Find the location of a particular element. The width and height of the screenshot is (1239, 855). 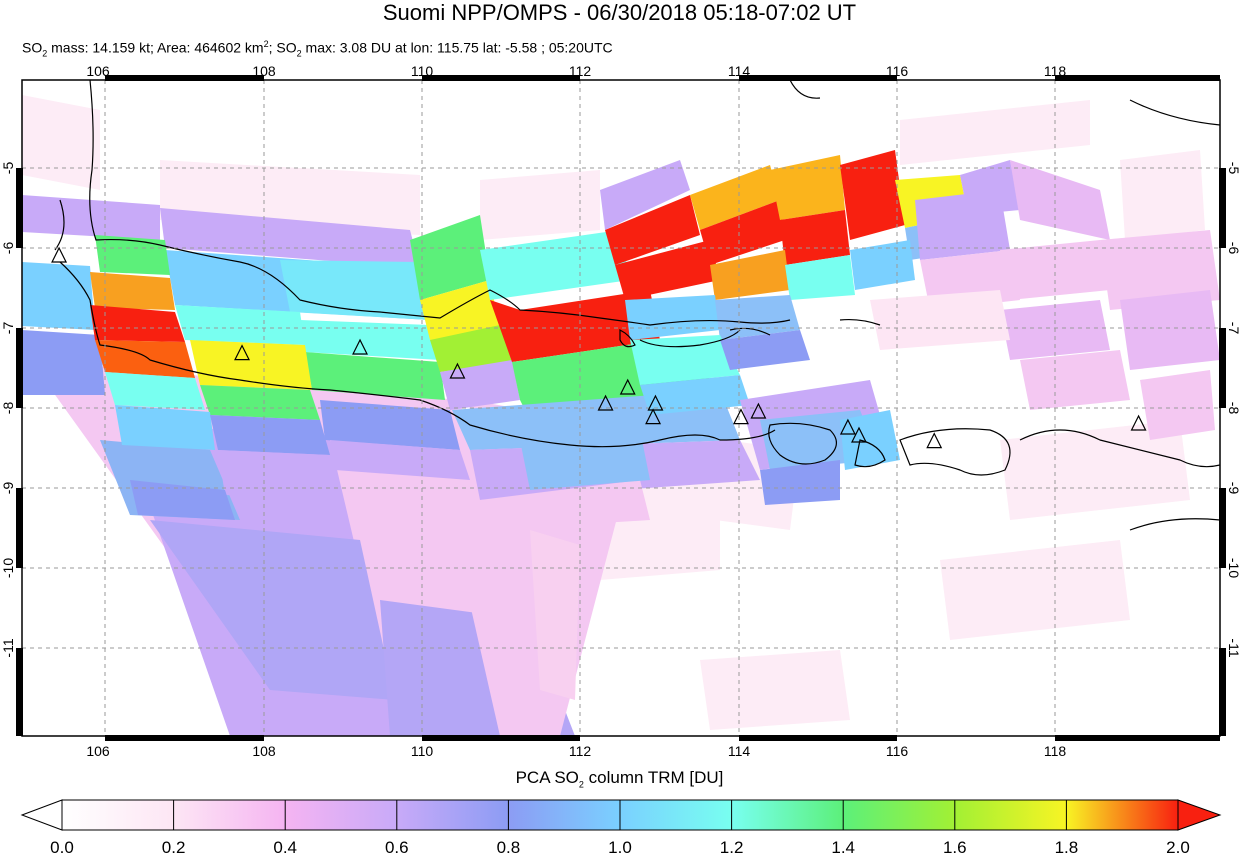

lat-label-left: -11 is located at coordinates (8, 647).